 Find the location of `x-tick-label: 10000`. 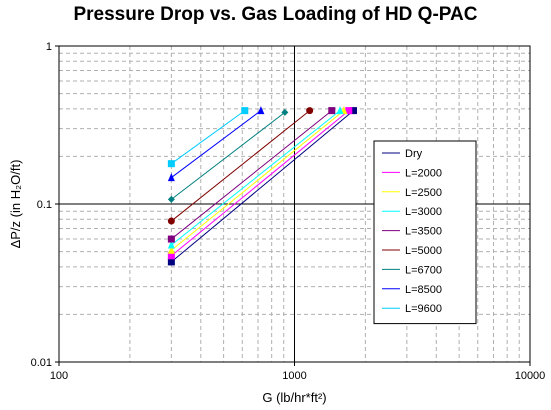

x-tick-label: 10000 is located at coordinates (530, 376).